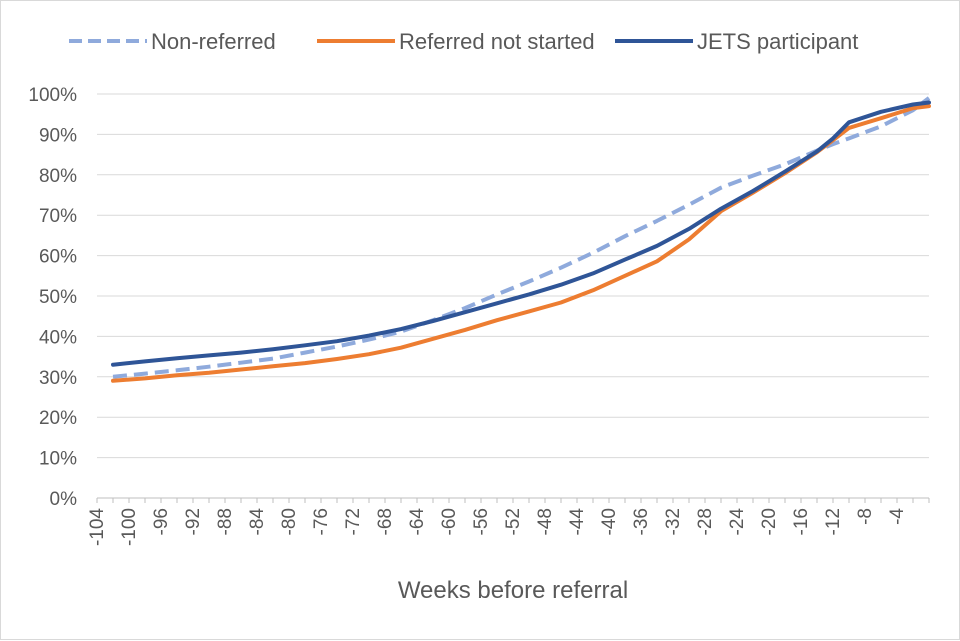 The height and width of the screenshot is (641, 960). What do you see at coordinates (193, 521) in the screenshot?
I see `x-tick-label: -92` at bounding box center [193, 521].